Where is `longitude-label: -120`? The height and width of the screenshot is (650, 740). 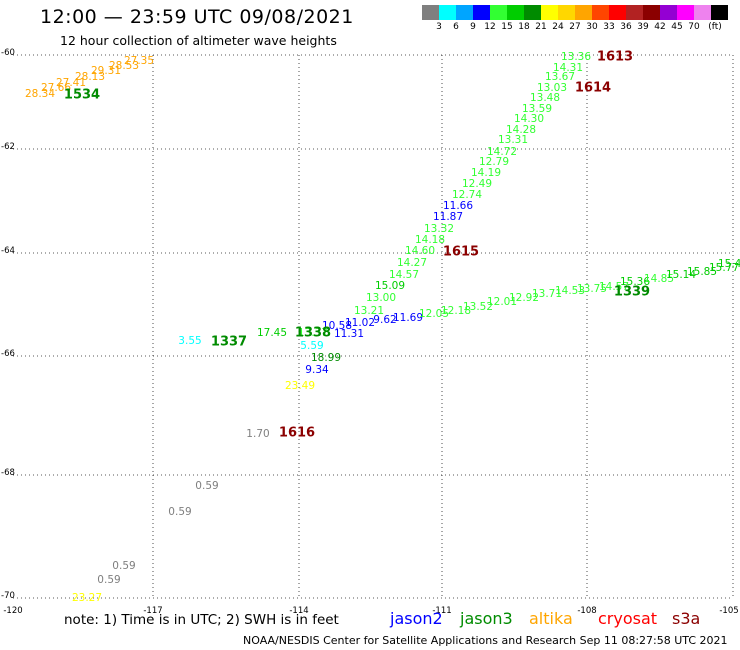 longitude-label: -120 is located at coordinates (13, 611).